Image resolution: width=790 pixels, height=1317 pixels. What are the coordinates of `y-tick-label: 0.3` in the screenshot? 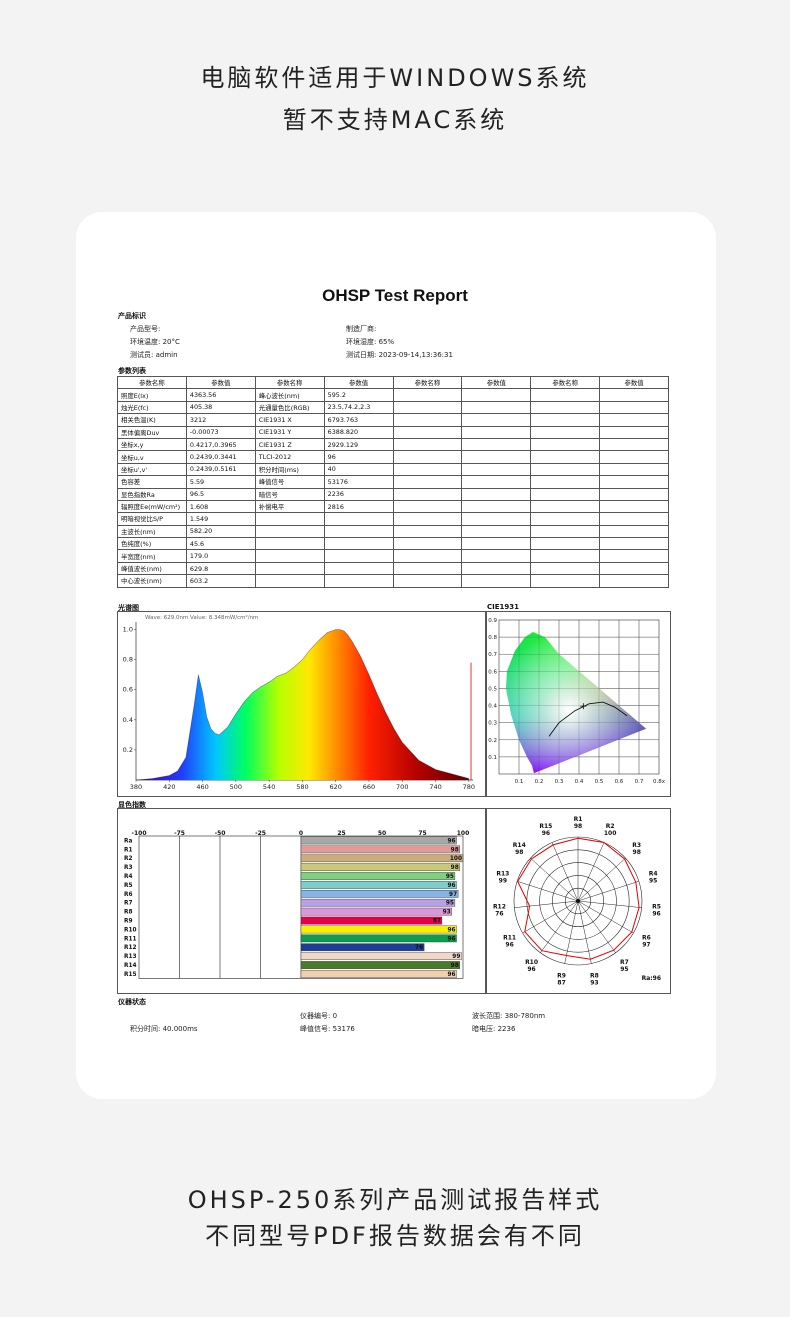 It's located at (492, 724).